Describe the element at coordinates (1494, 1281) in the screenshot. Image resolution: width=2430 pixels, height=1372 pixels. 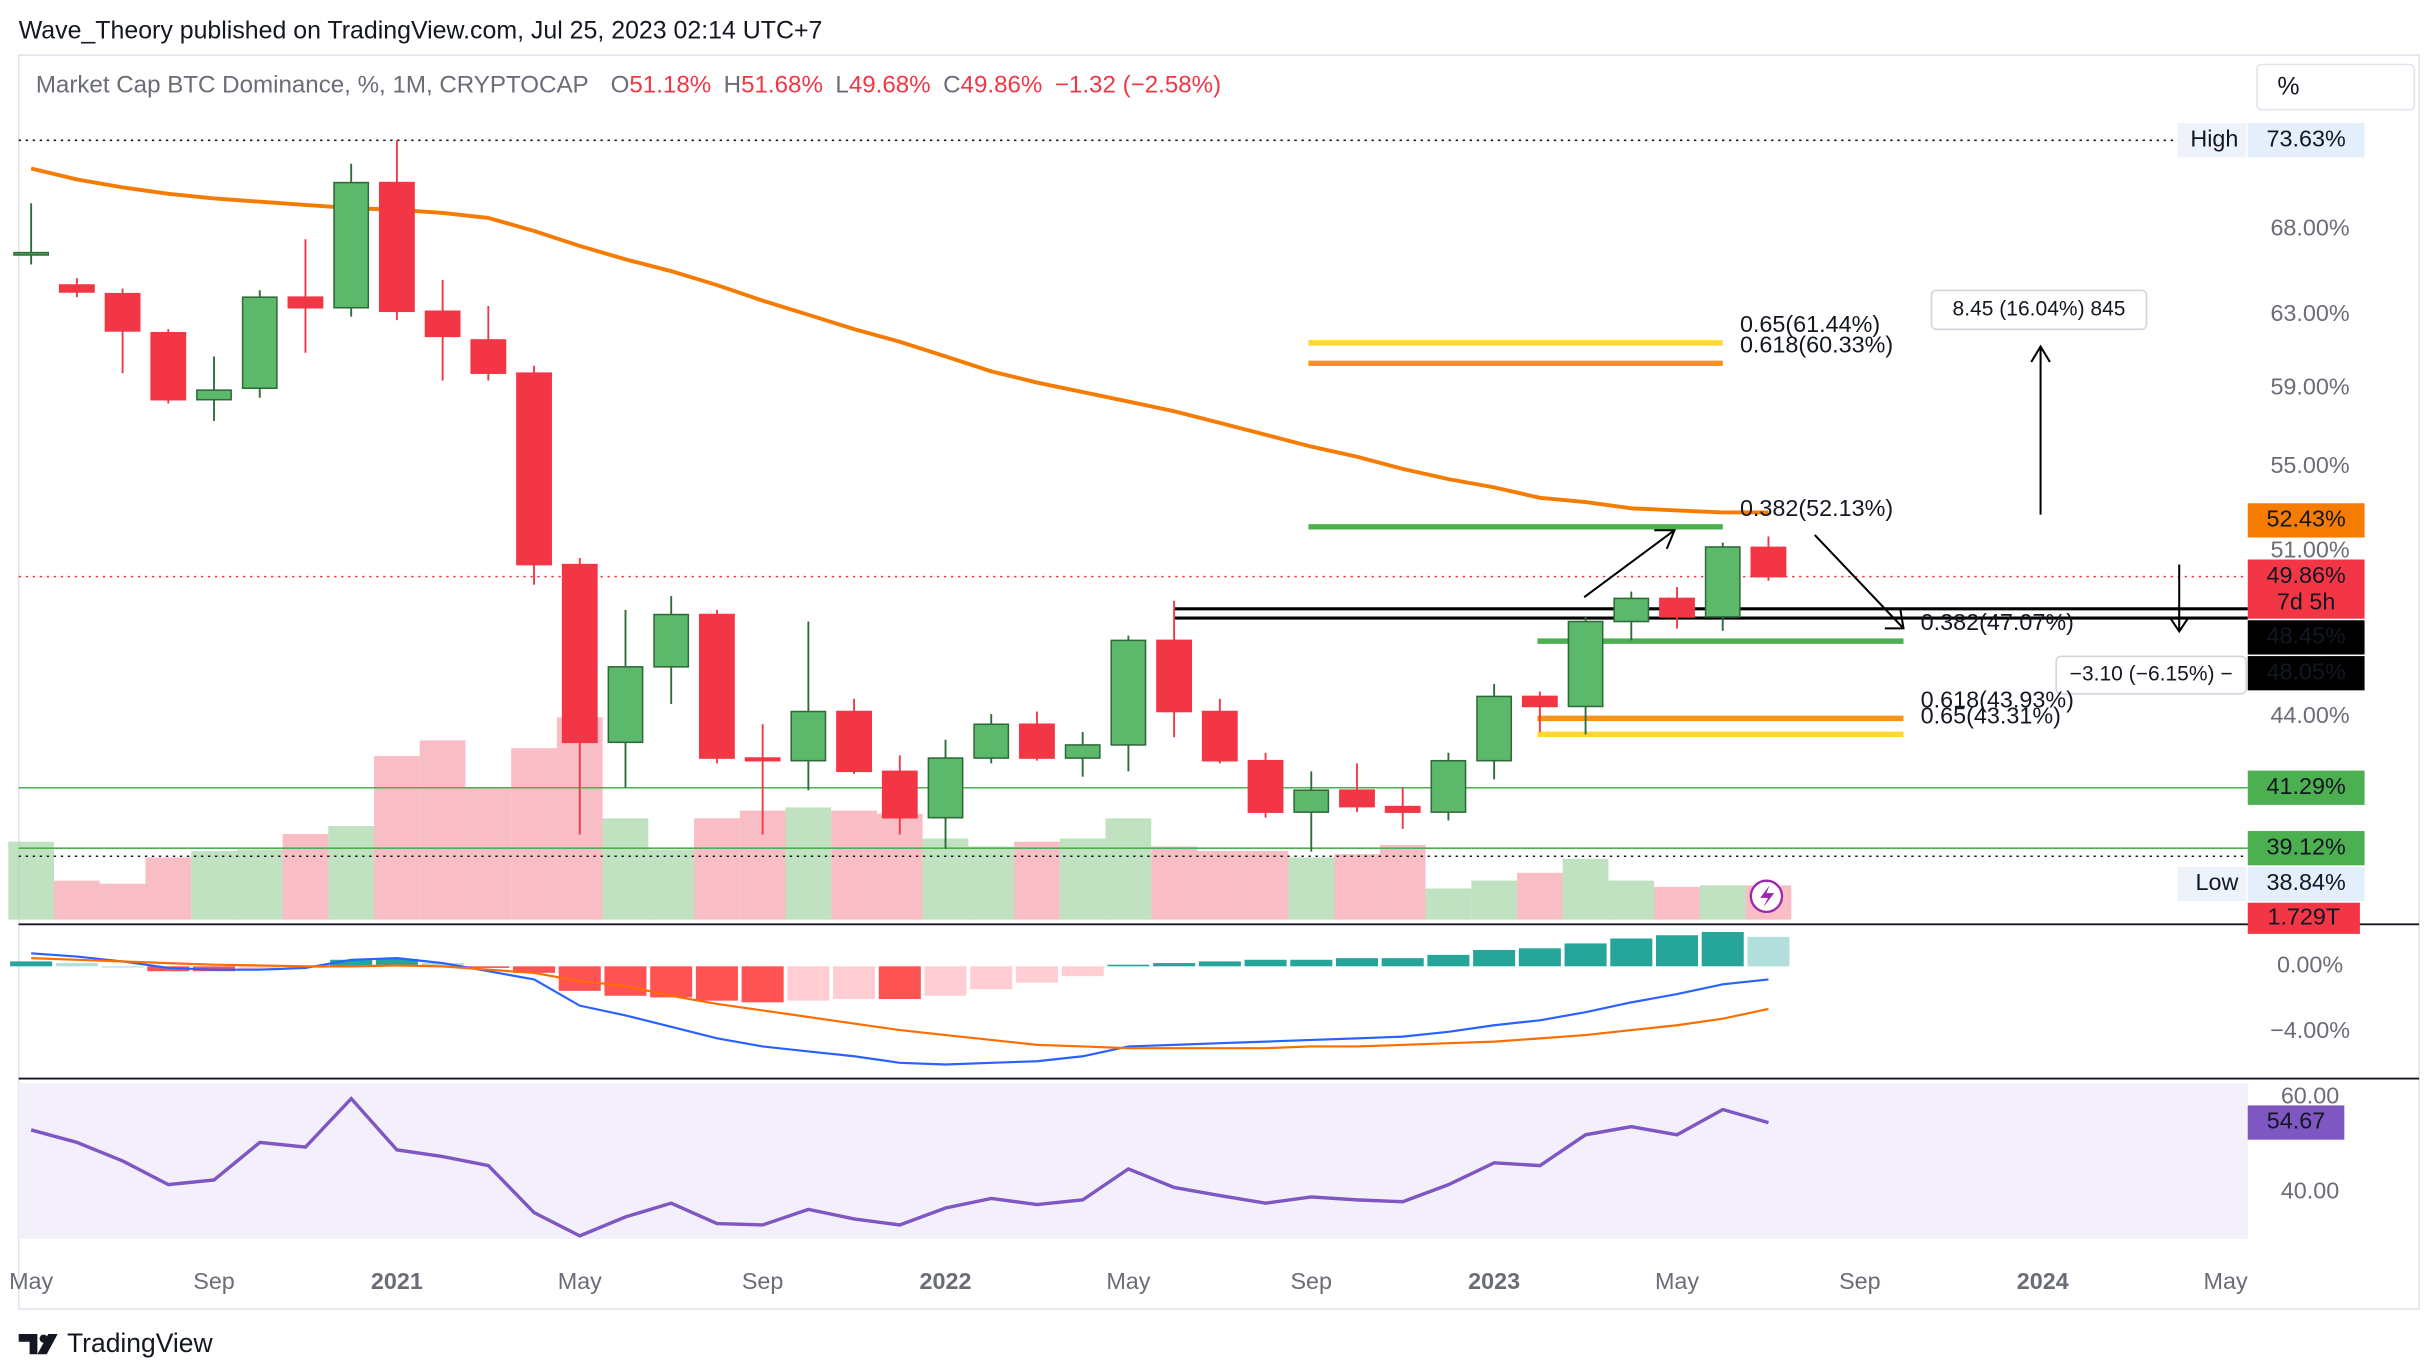
I see `x-tick-label: 2023` at that location.